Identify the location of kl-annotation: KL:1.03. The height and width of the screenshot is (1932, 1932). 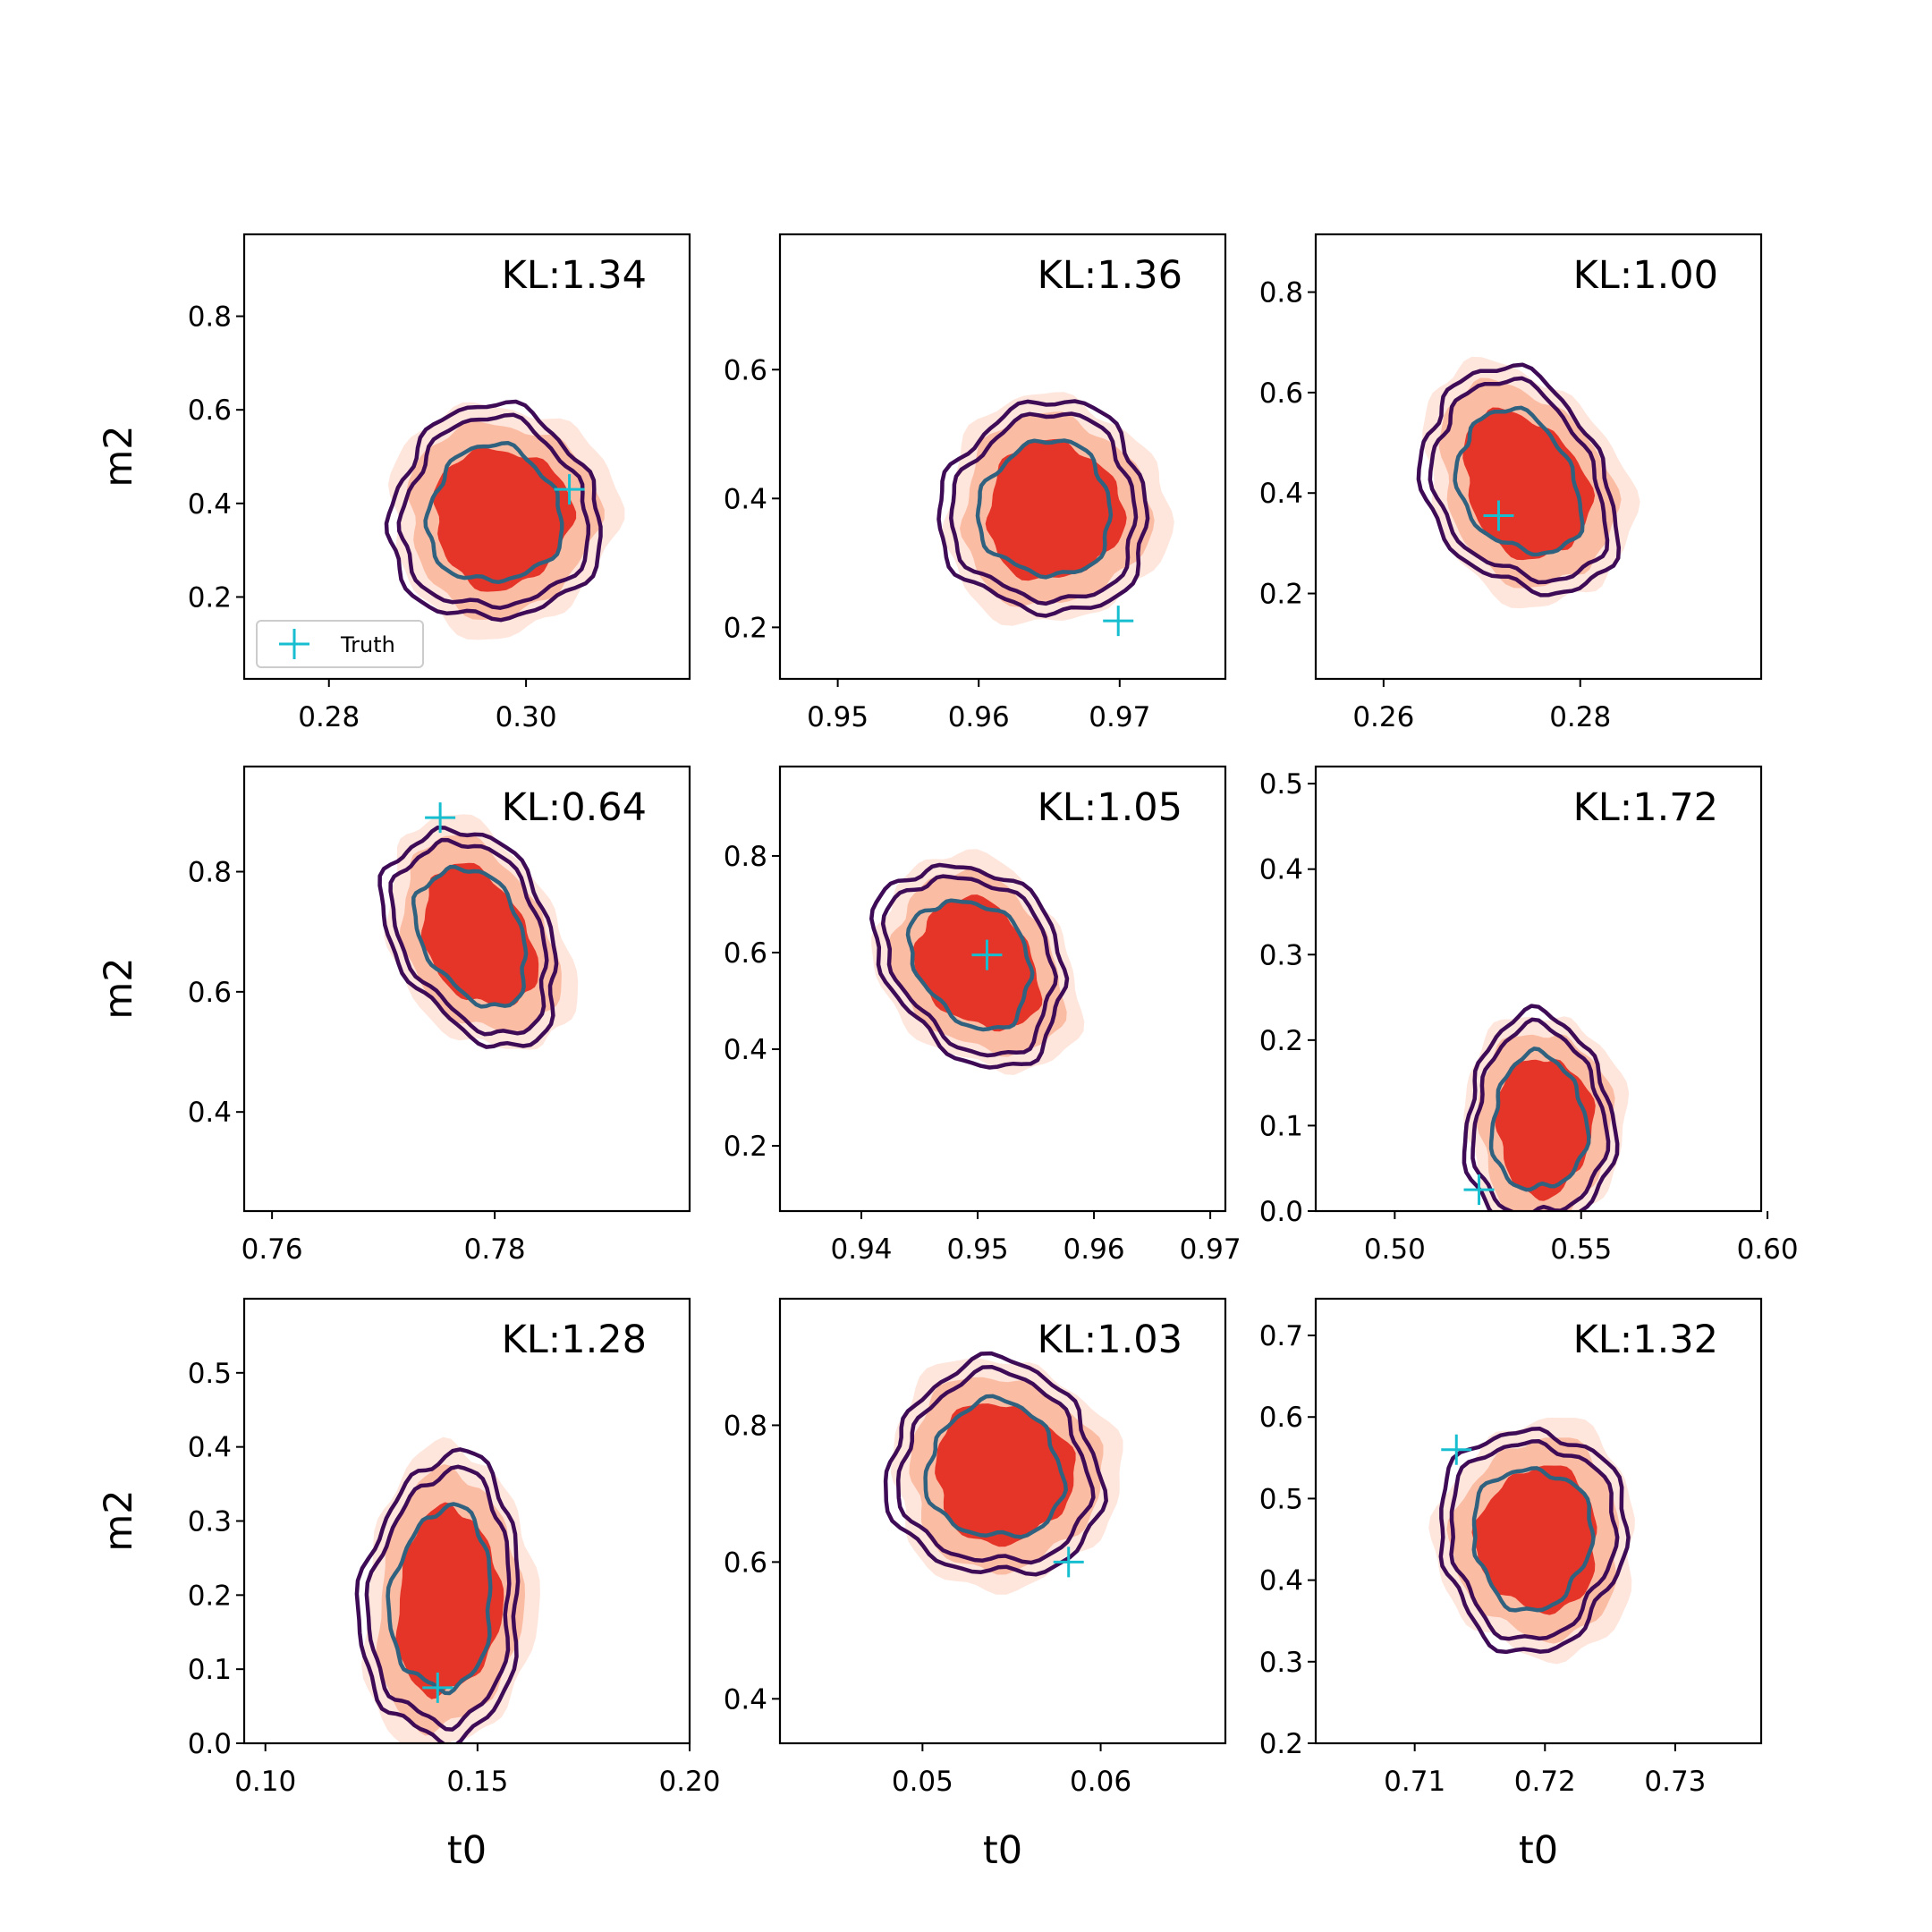
(1110, 1340).